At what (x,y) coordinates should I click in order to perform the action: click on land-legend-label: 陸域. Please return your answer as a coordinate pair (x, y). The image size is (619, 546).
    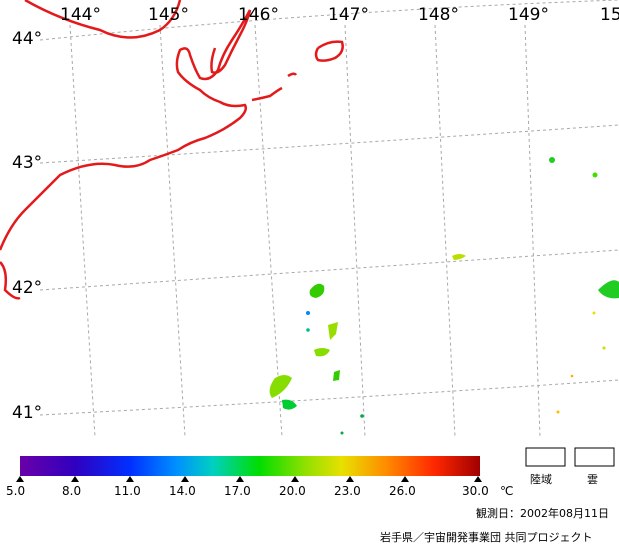
    Looking at the image, I should click on (541, 479).